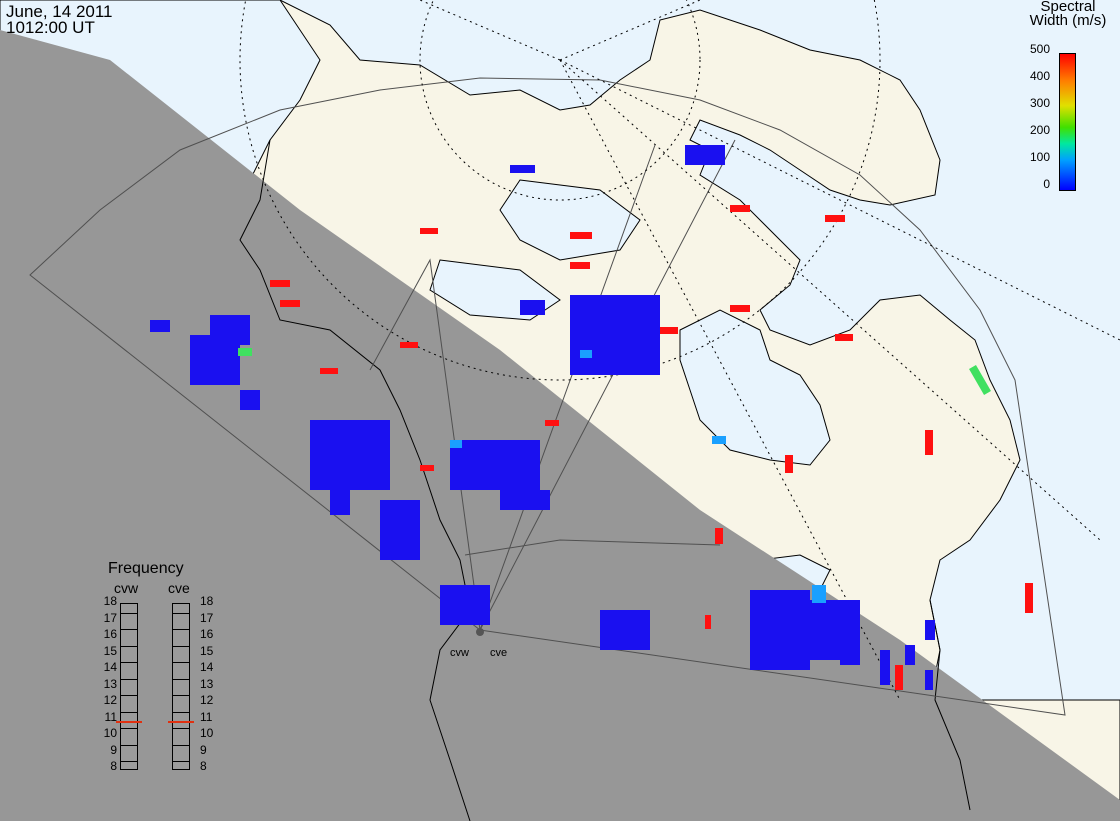 The image size is (1120, 821). Describe the element at coordinates (950, 705) in the screenshot. I see `coastline-east` at that location.